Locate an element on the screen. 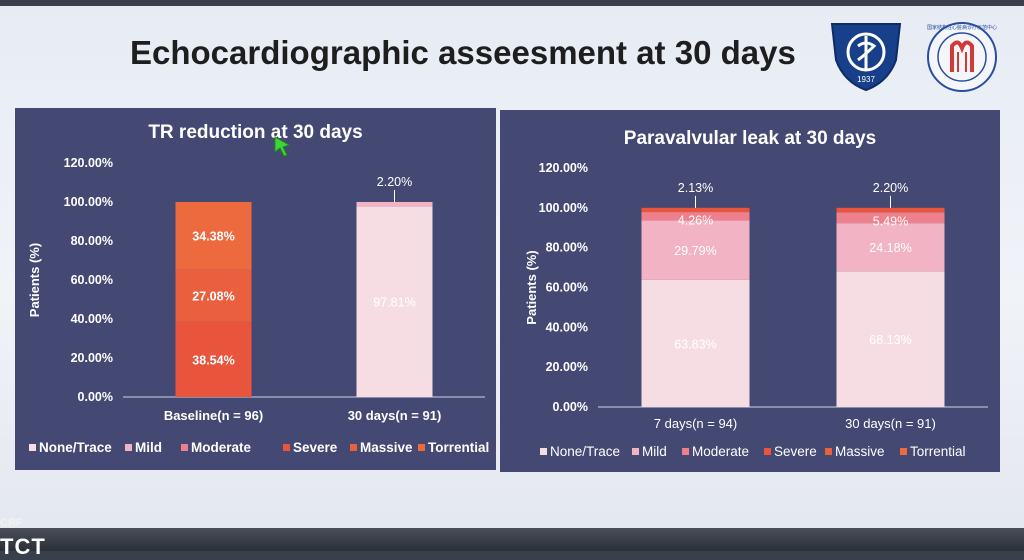  logo-year-text: 1937 is located at coordinates (866, 79).